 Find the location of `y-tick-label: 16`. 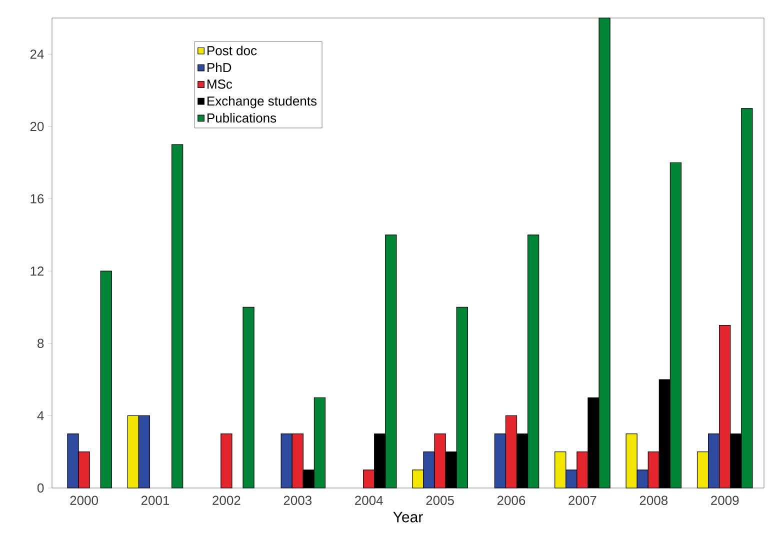

y-tick-label: 16 is located at coordinates (37, 199).